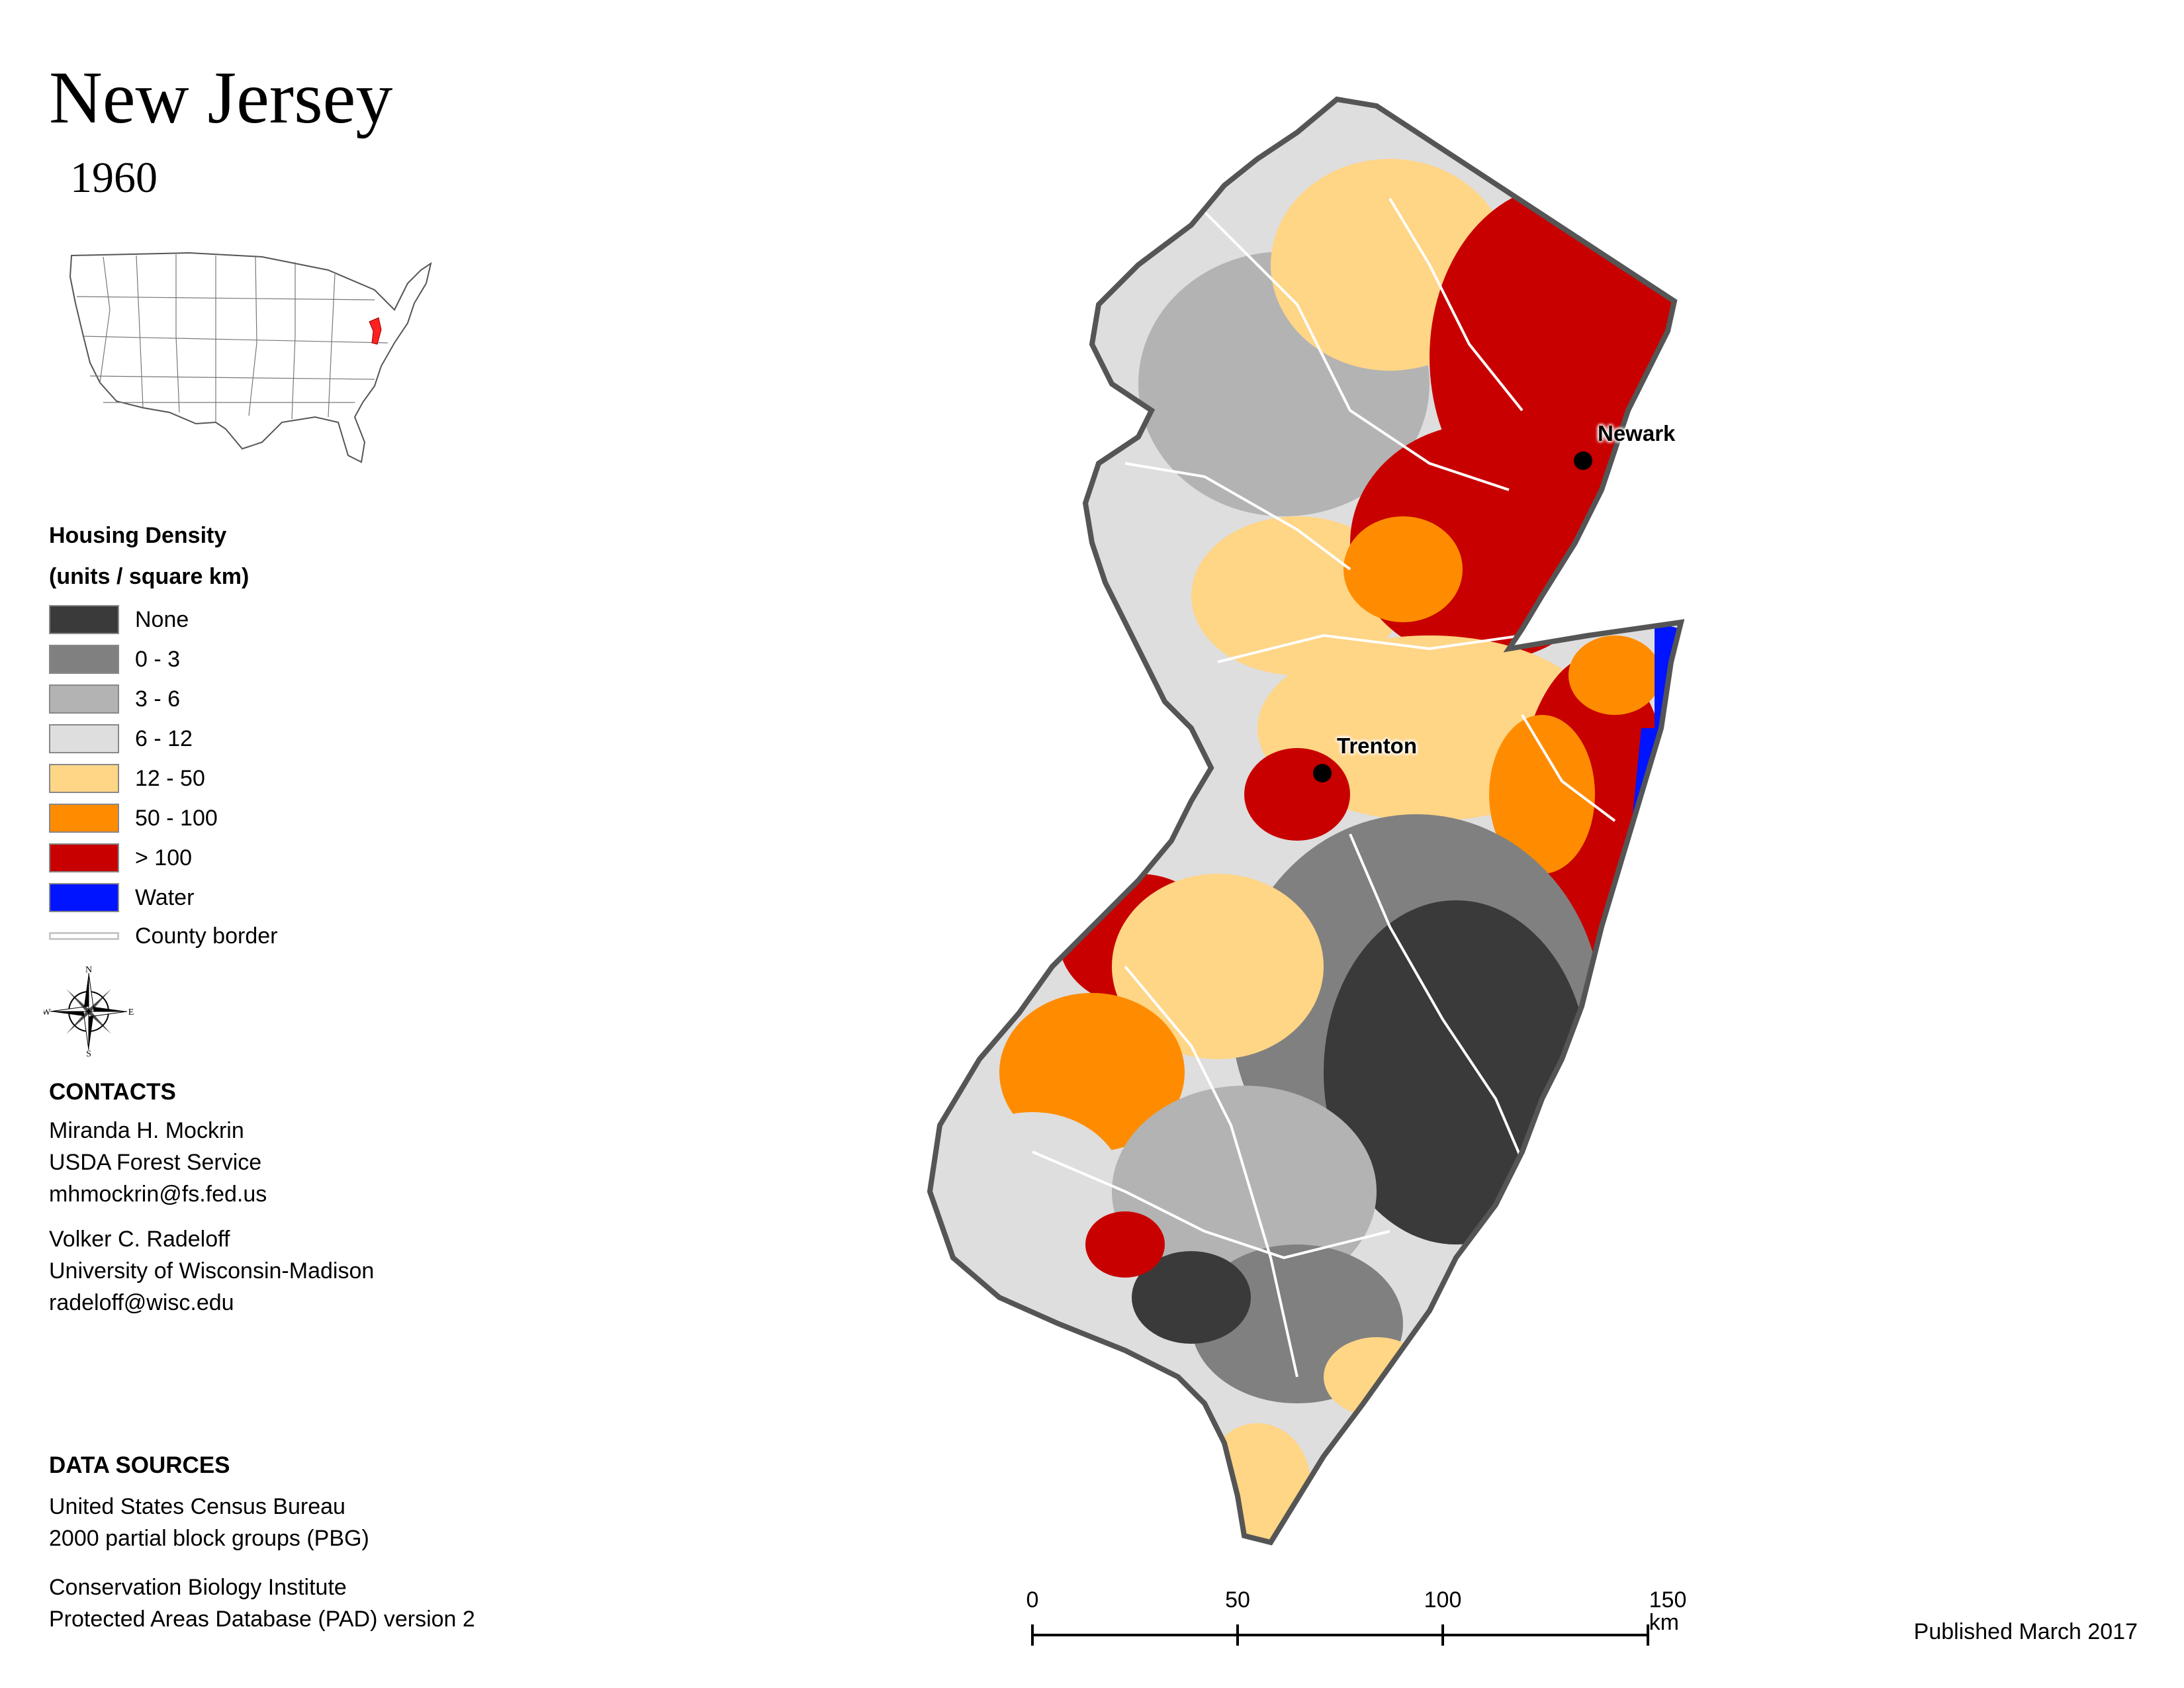  I want to click on data-source-line: 2000 partial block groups (PBG), so click(209, 1538).